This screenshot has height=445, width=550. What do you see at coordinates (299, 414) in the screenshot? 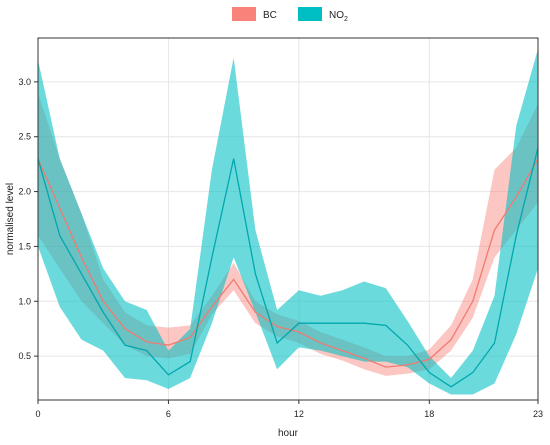
I see `x-tick-label: 12` at bounding box center [299, 414].